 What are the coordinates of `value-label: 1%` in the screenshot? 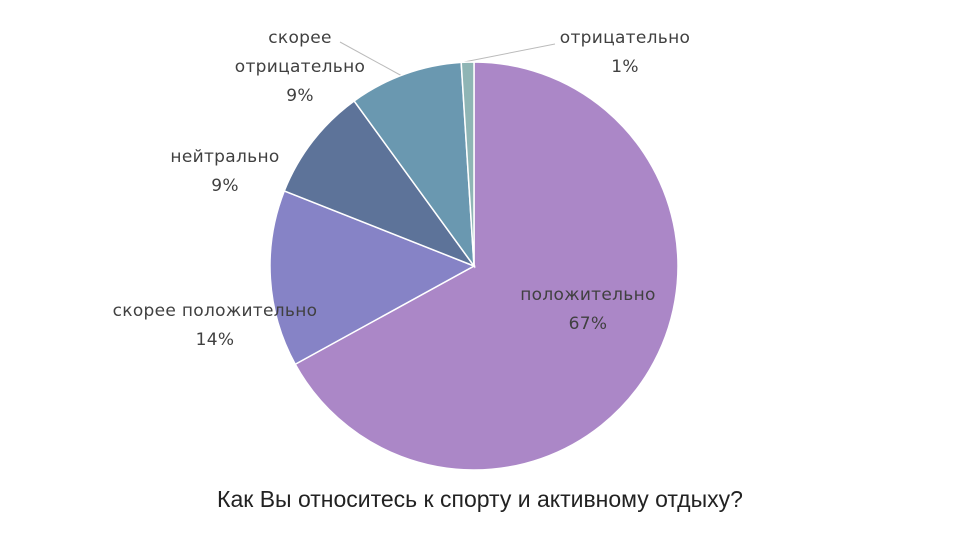 It's located at (625, 67).